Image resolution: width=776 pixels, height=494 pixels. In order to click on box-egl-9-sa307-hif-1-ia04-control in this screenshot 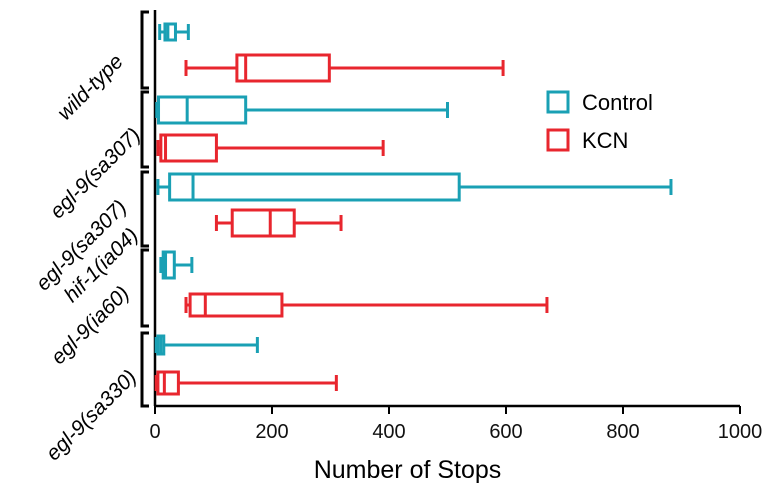, I will do `click(414, 187)`.